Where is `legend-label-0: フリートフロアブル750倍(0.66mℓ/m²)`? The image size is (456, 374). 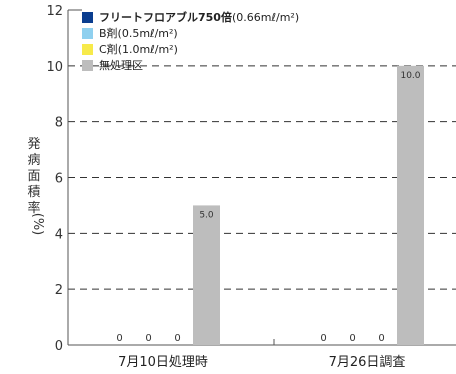 legend-label-0: フリートフロアブル750倍(0.66mℓ/m²) is located at coordinates (199, 17).